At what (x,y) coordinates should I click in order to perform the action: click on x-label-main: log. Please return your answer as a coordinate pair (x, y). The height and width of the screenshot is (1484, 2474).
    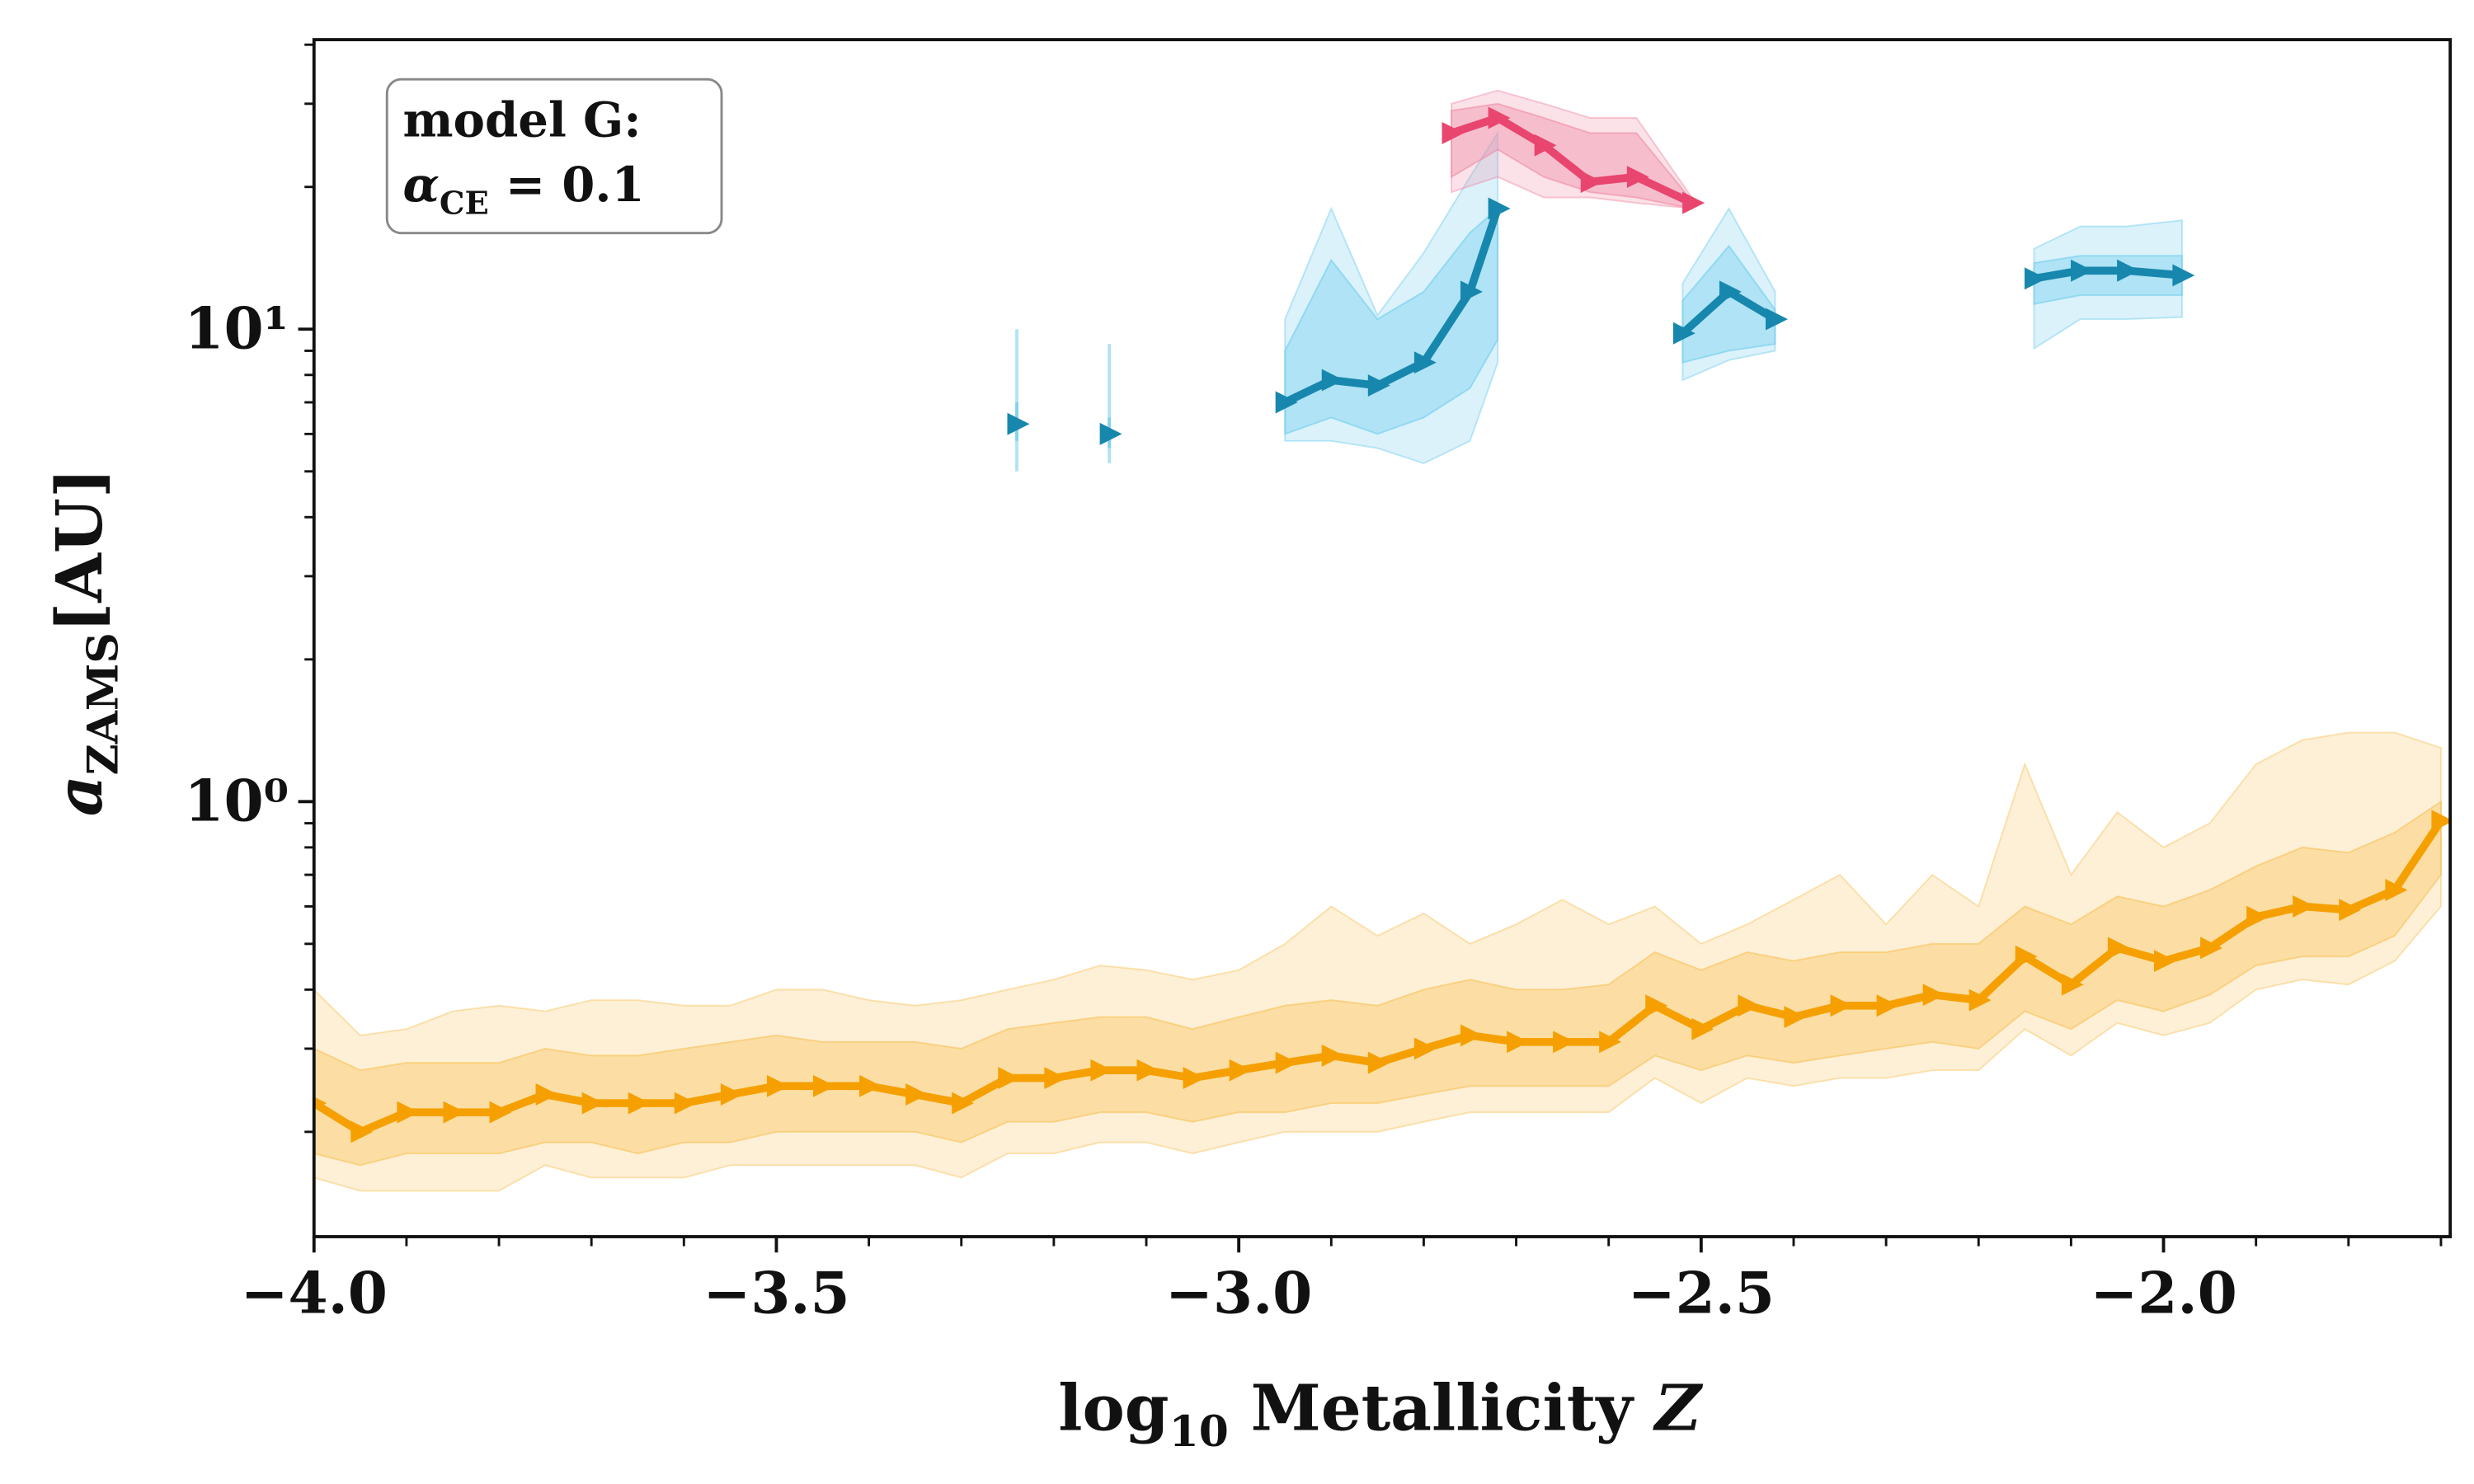
    Looking at the image, I should click on (1113, 1409).